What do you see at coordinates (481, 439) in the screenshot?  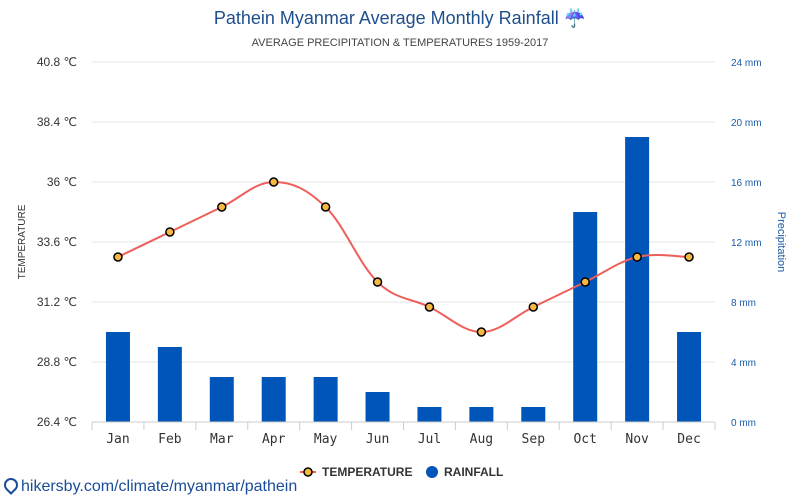 I see `x-tick-label: Aug` at bounding box center [481, 439].